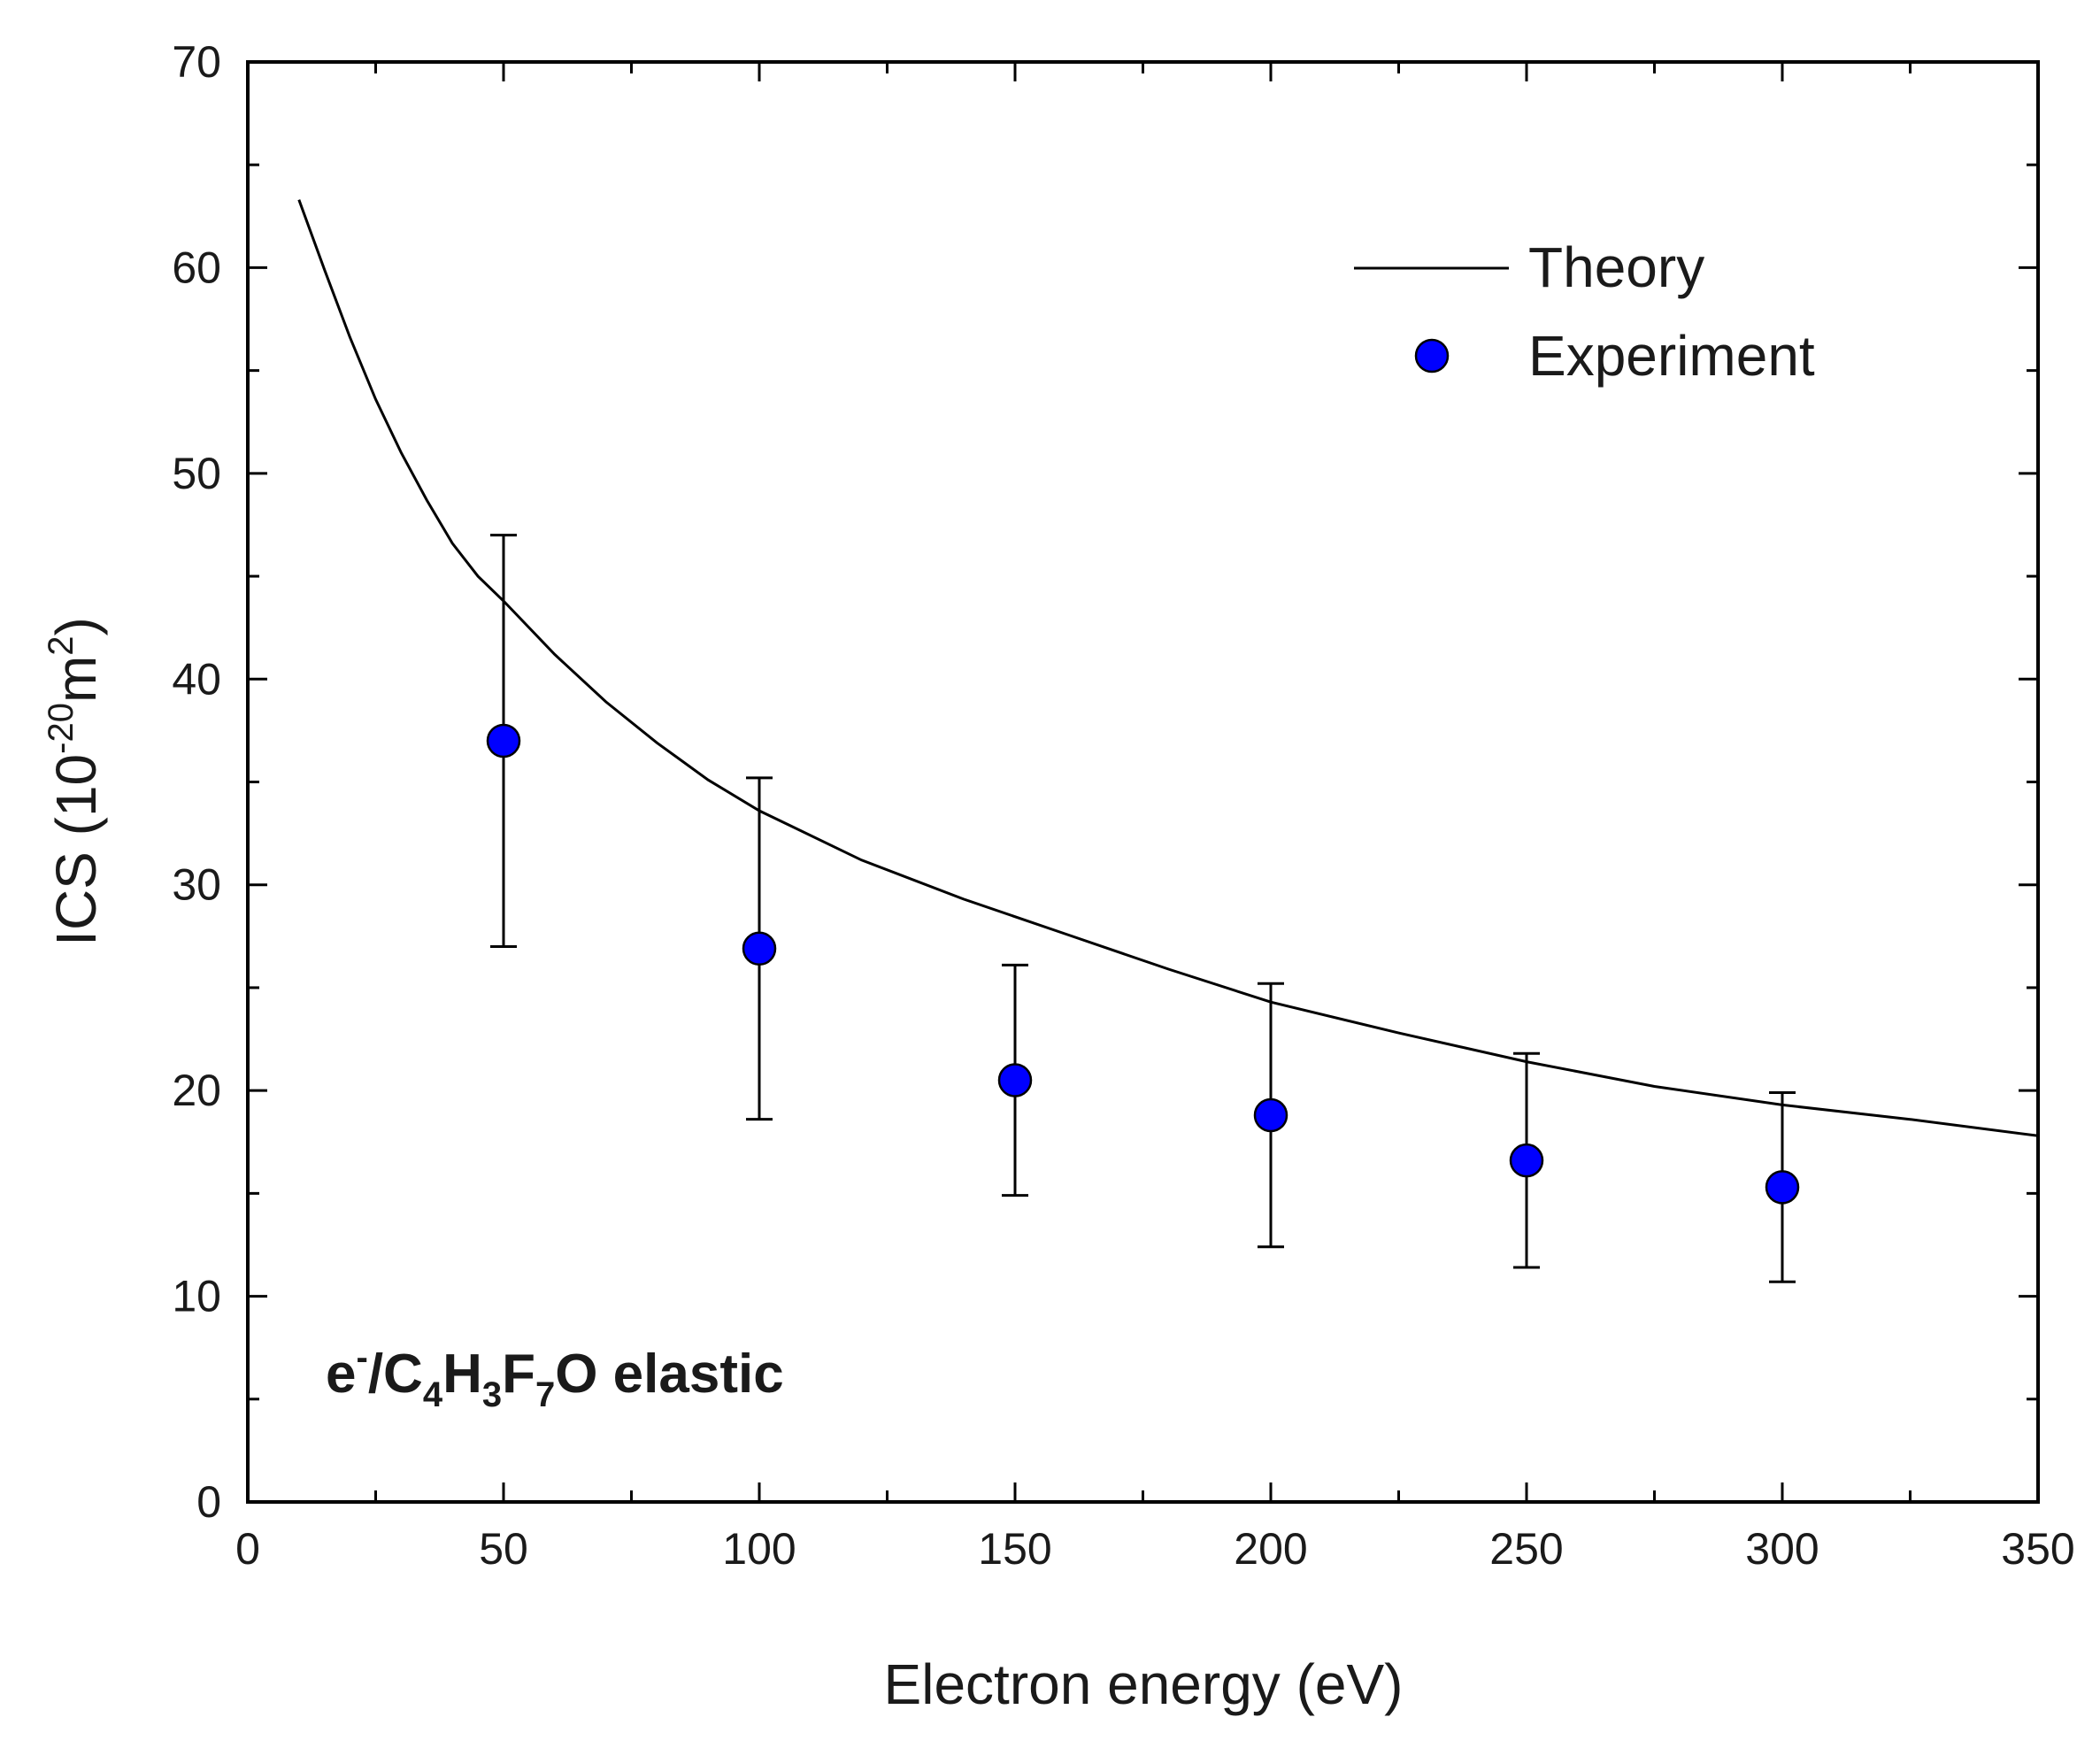 The width and height of the screenshot is (2100, 1748). Describe the element at coordinates (76, 680) in the screenshot. I see `y-axis-title-mid: m` at that location.